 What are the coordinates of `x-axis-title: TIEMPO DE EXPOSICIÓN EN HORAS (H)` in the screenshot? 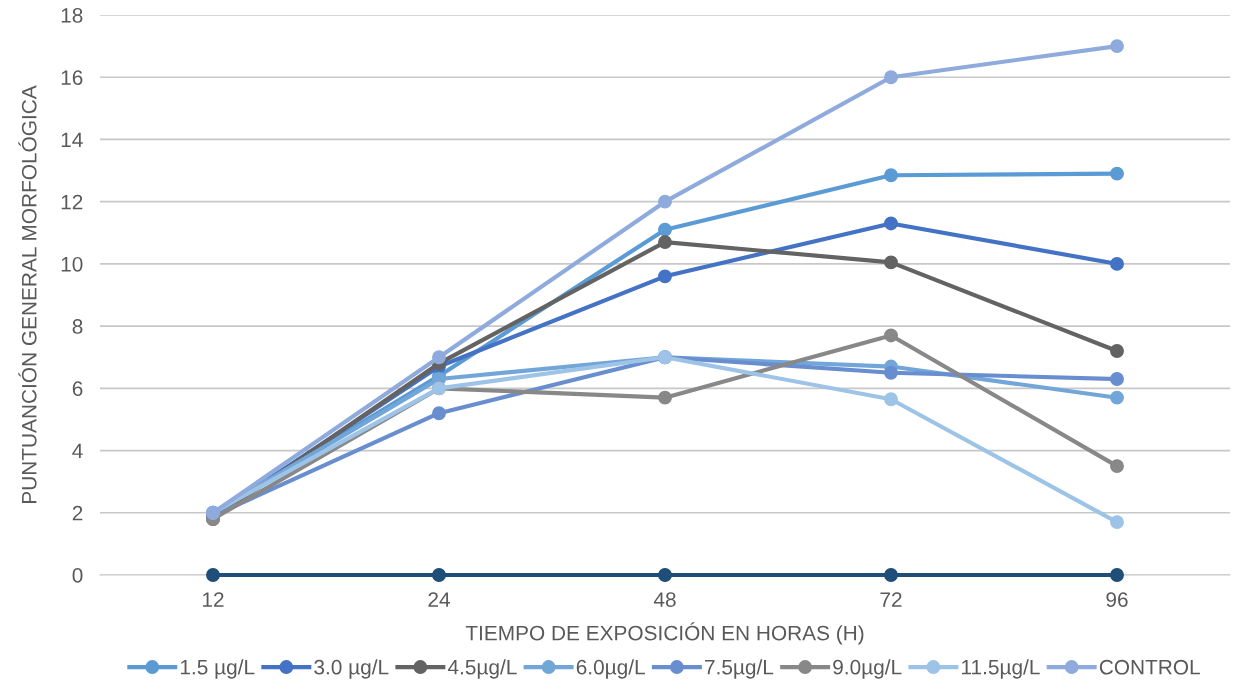 It's located at (664, 633).